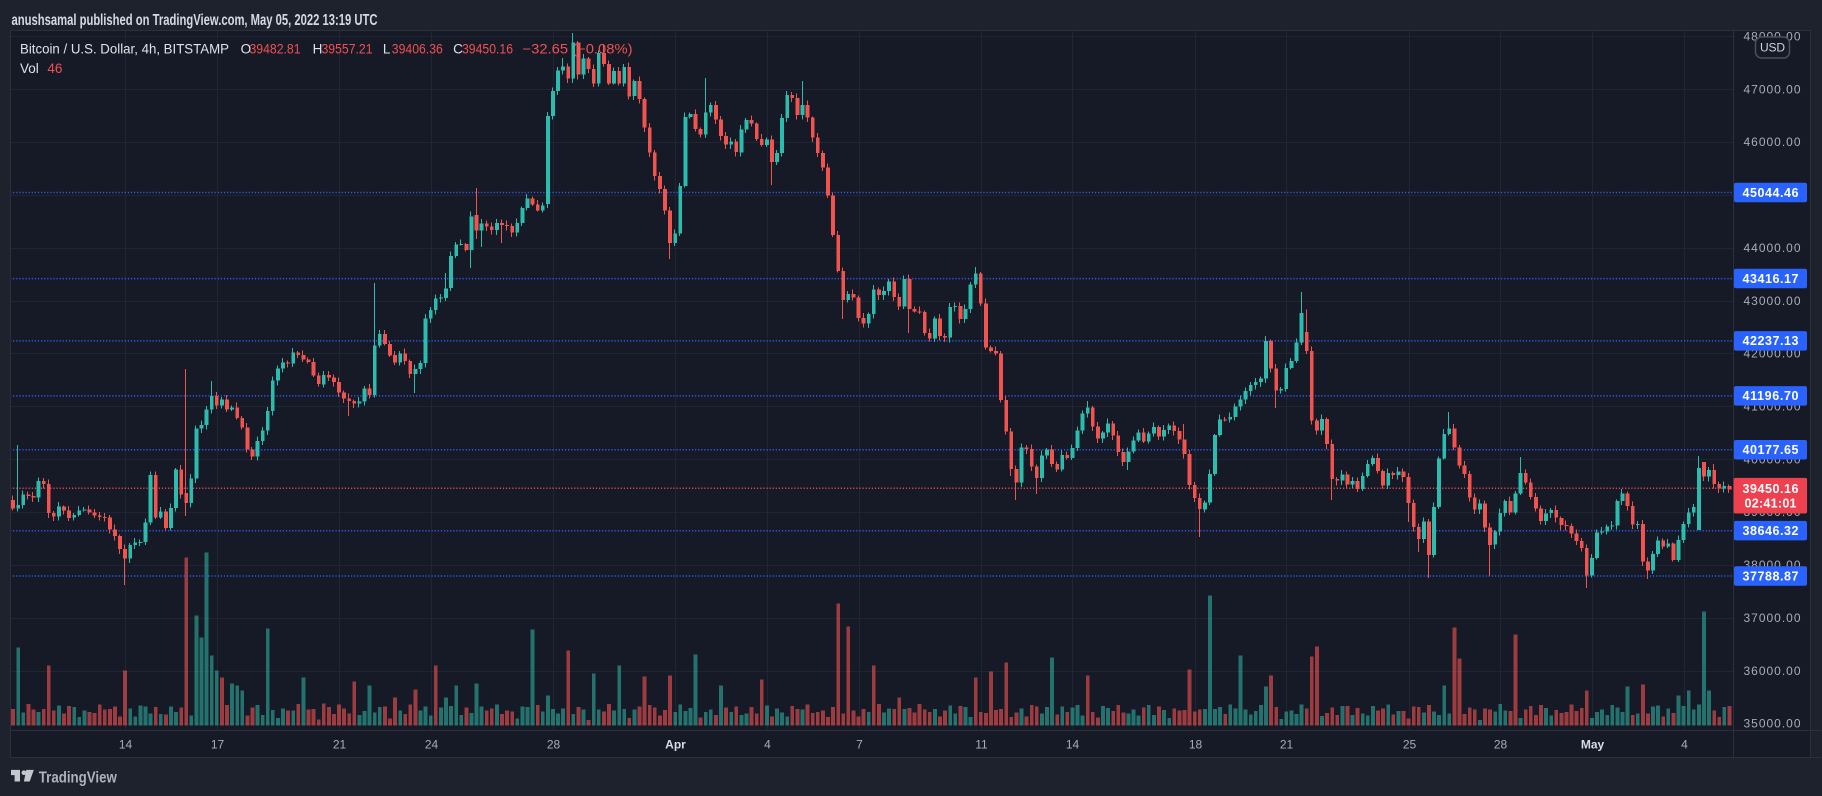 Image resolution: width=1822 pixels, height=796 pixels. Describe the element at coordinates (458, 49) in the screenshot. I see `svg-text: C` at that location.